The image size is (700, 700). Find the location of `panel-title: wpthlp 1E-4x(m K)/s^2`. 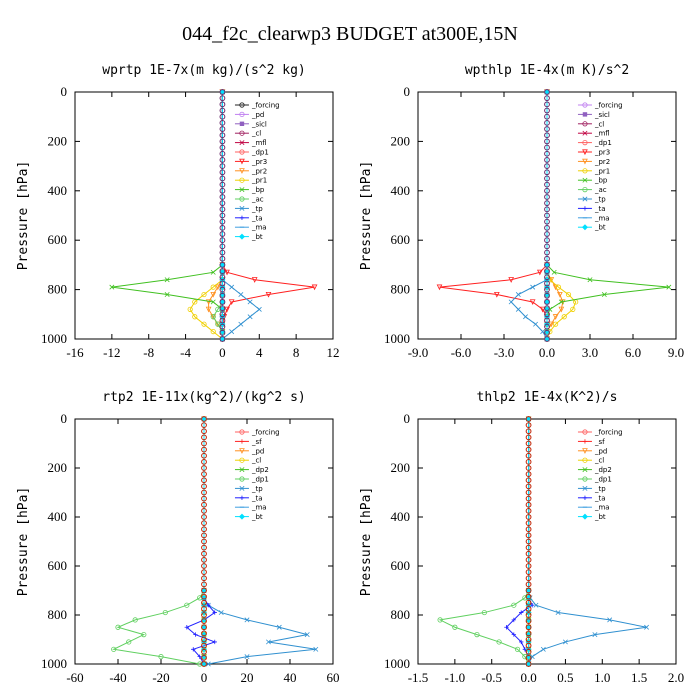

panel-title: wpthlp 1E-4x(m K)/s^2 is located at coordinates (547, 70).